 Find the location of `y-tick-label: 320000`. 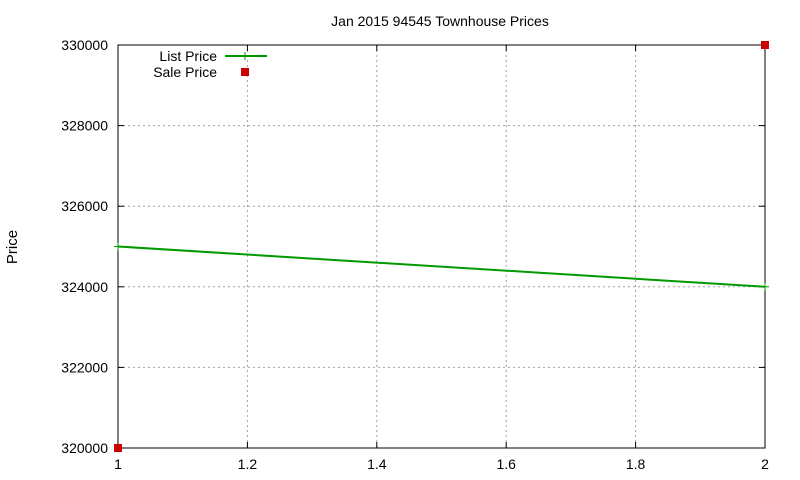

y-tick-label: 320000 is located at coordinates (84, 448).